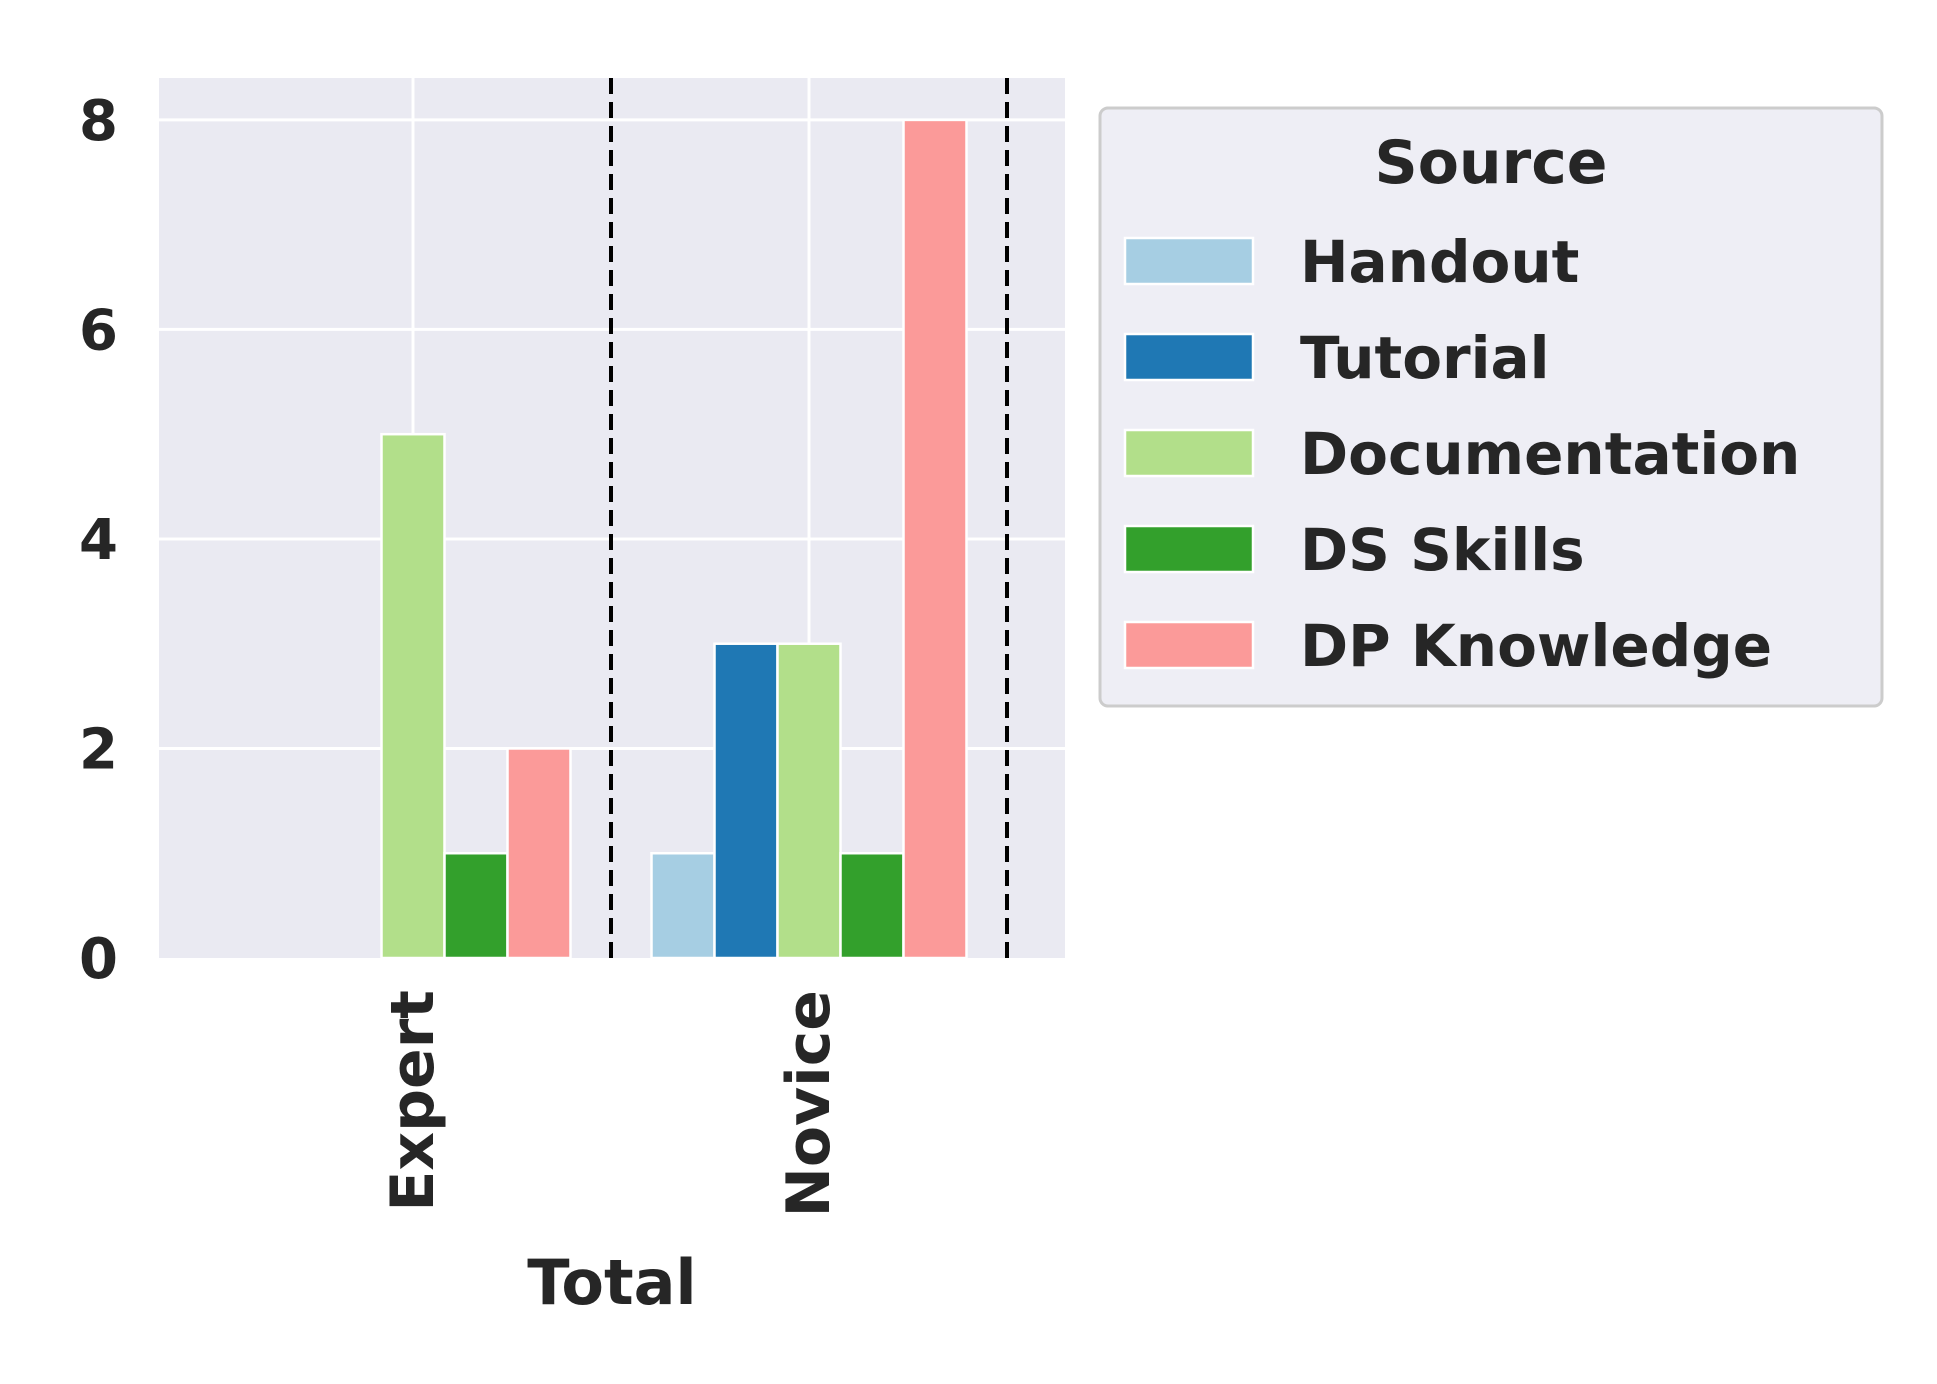  What do you see at coordinates (935, 539) in the screenshot?
I see `bar-novice-dp-knowledge` at bounding box center [935, 539].